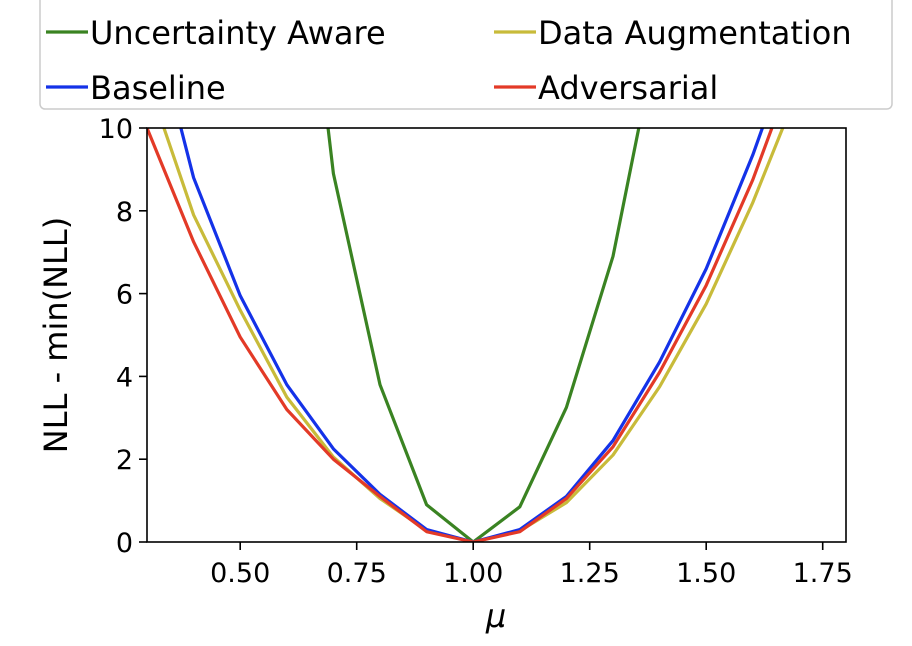 The width and height of the screenshot is (912, 646). Describe the element at coordinates (473, 573) in the screenshot. I see `x-tick-label: 1.00` at that location.